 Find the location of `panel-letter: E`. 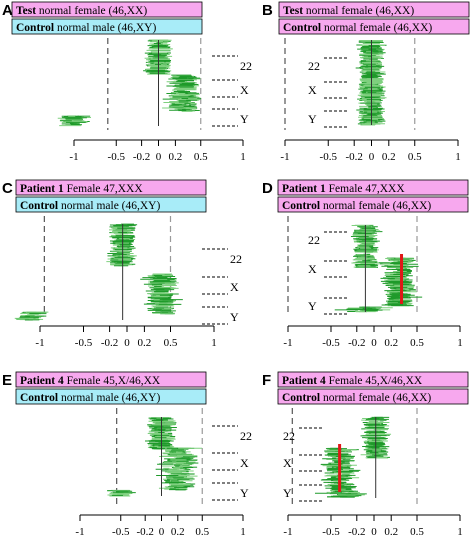

panel-letter: E is located at coordinates (7, 380).